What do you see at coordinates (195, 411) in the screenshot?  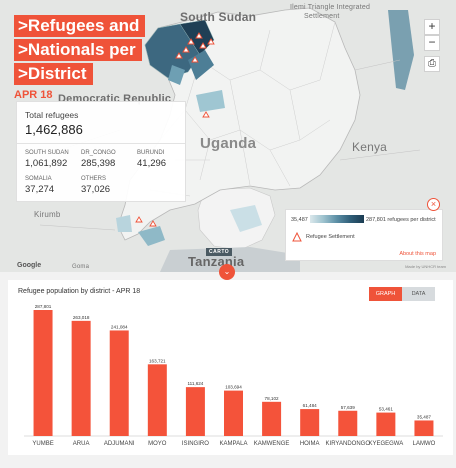 I see `bar-isingiro` at bounding box center [195, 411].